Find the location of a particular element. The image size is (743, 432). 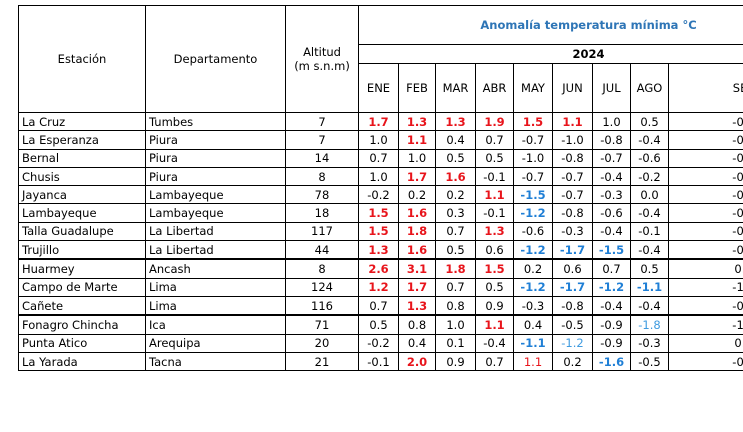

station-cell: Fonagro Chincha is located at coordinates (82, 324).